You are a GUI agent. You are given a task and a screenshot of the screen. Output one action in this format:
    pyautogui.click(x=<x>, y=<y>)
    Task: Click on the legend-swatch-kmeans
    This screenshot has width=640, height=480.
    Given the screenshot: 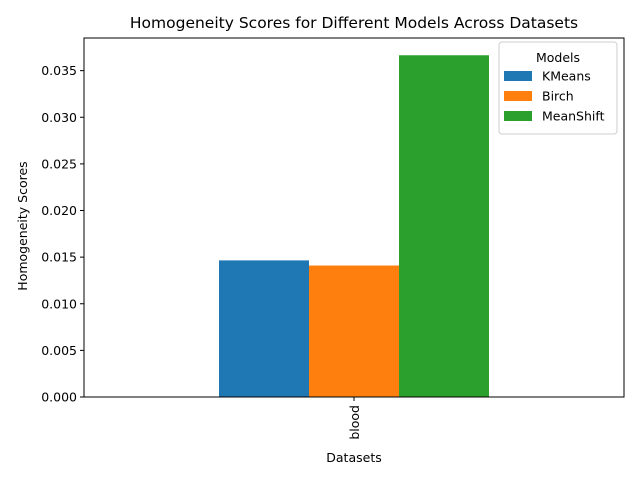 What is the action you would take?
    pyautogui.click(x=518, y=76)
    